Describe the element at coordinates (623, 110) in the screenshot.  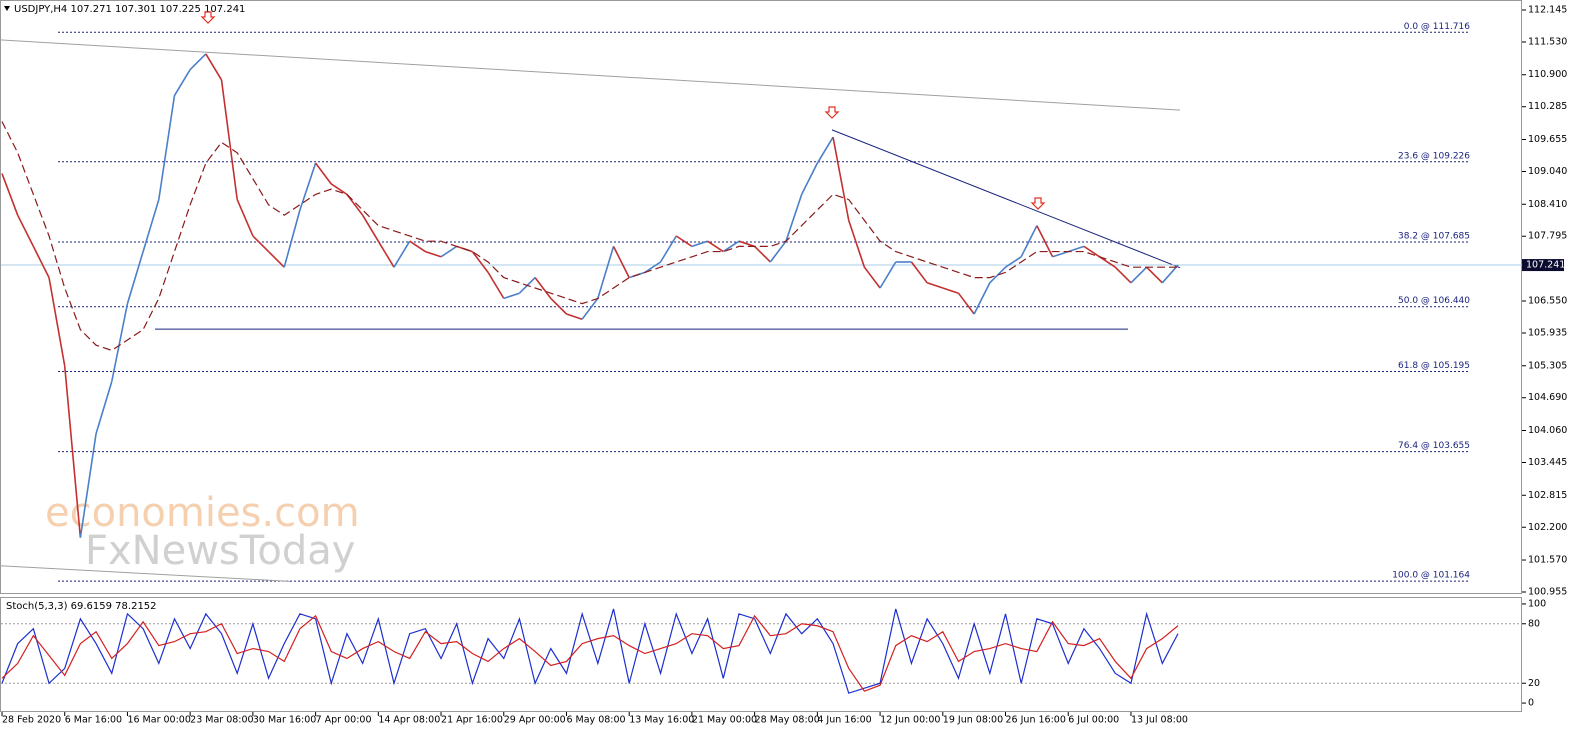
I see `peak-arrows` at that location.